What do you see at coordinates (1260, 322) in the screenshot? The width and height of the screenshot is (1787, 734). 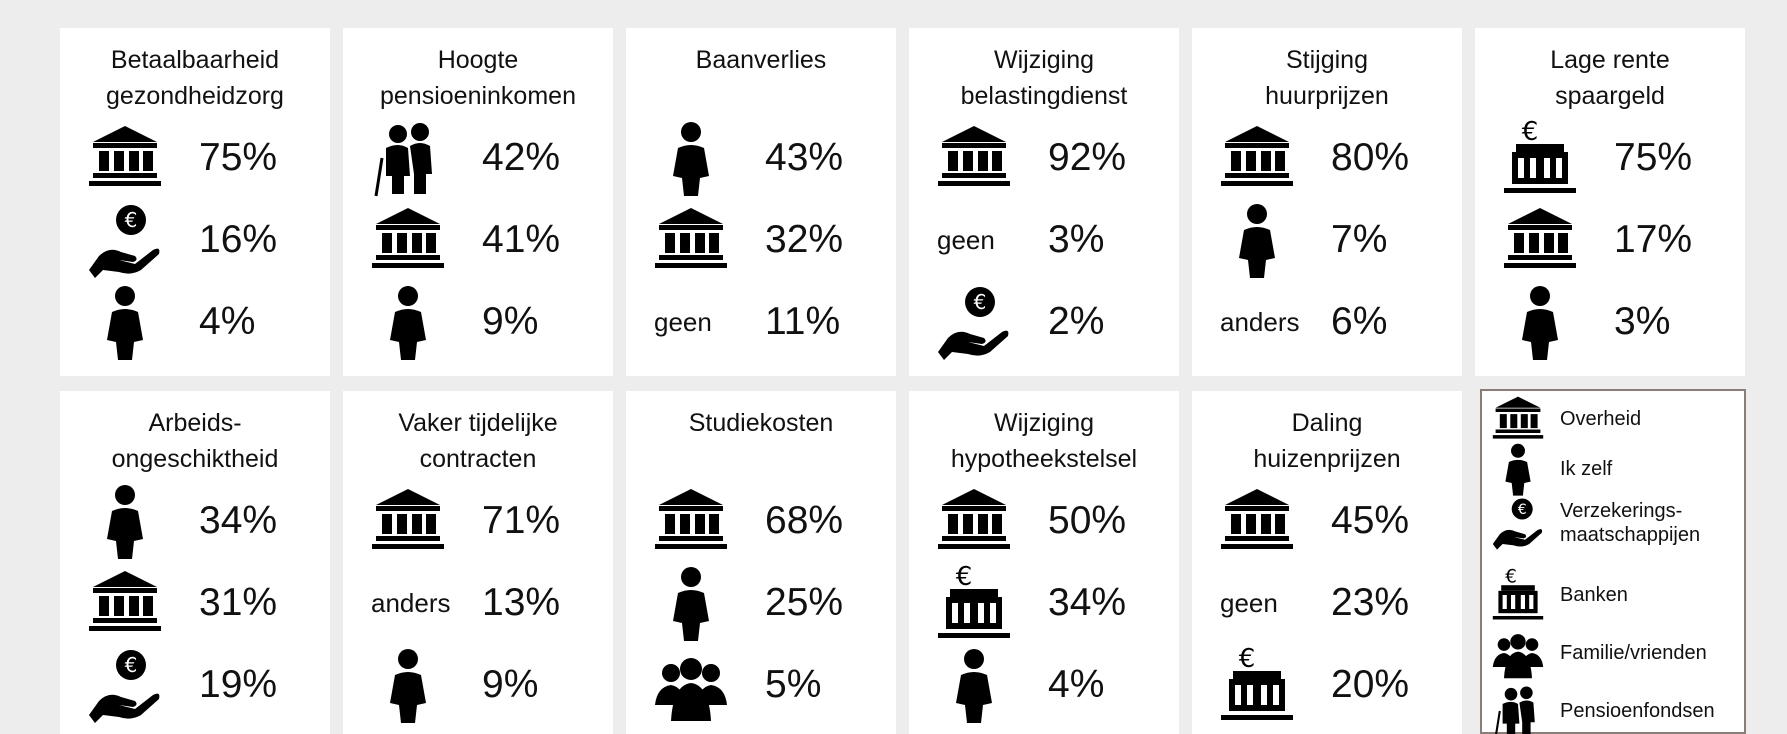 I see `row-label: anders` at bounding box center [1260, 322].